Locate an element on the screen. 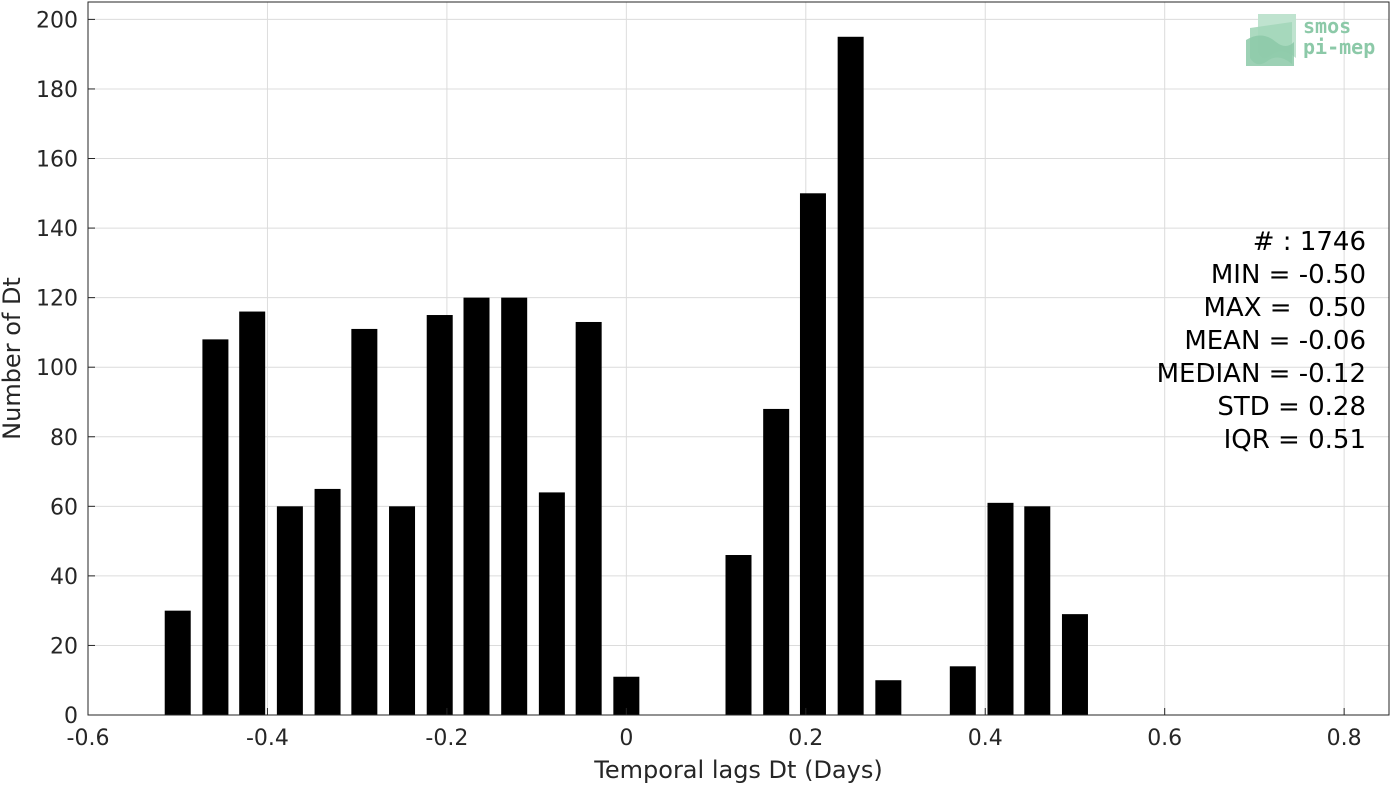  y-tick-label: 40 is located at coordinates (64, 577).